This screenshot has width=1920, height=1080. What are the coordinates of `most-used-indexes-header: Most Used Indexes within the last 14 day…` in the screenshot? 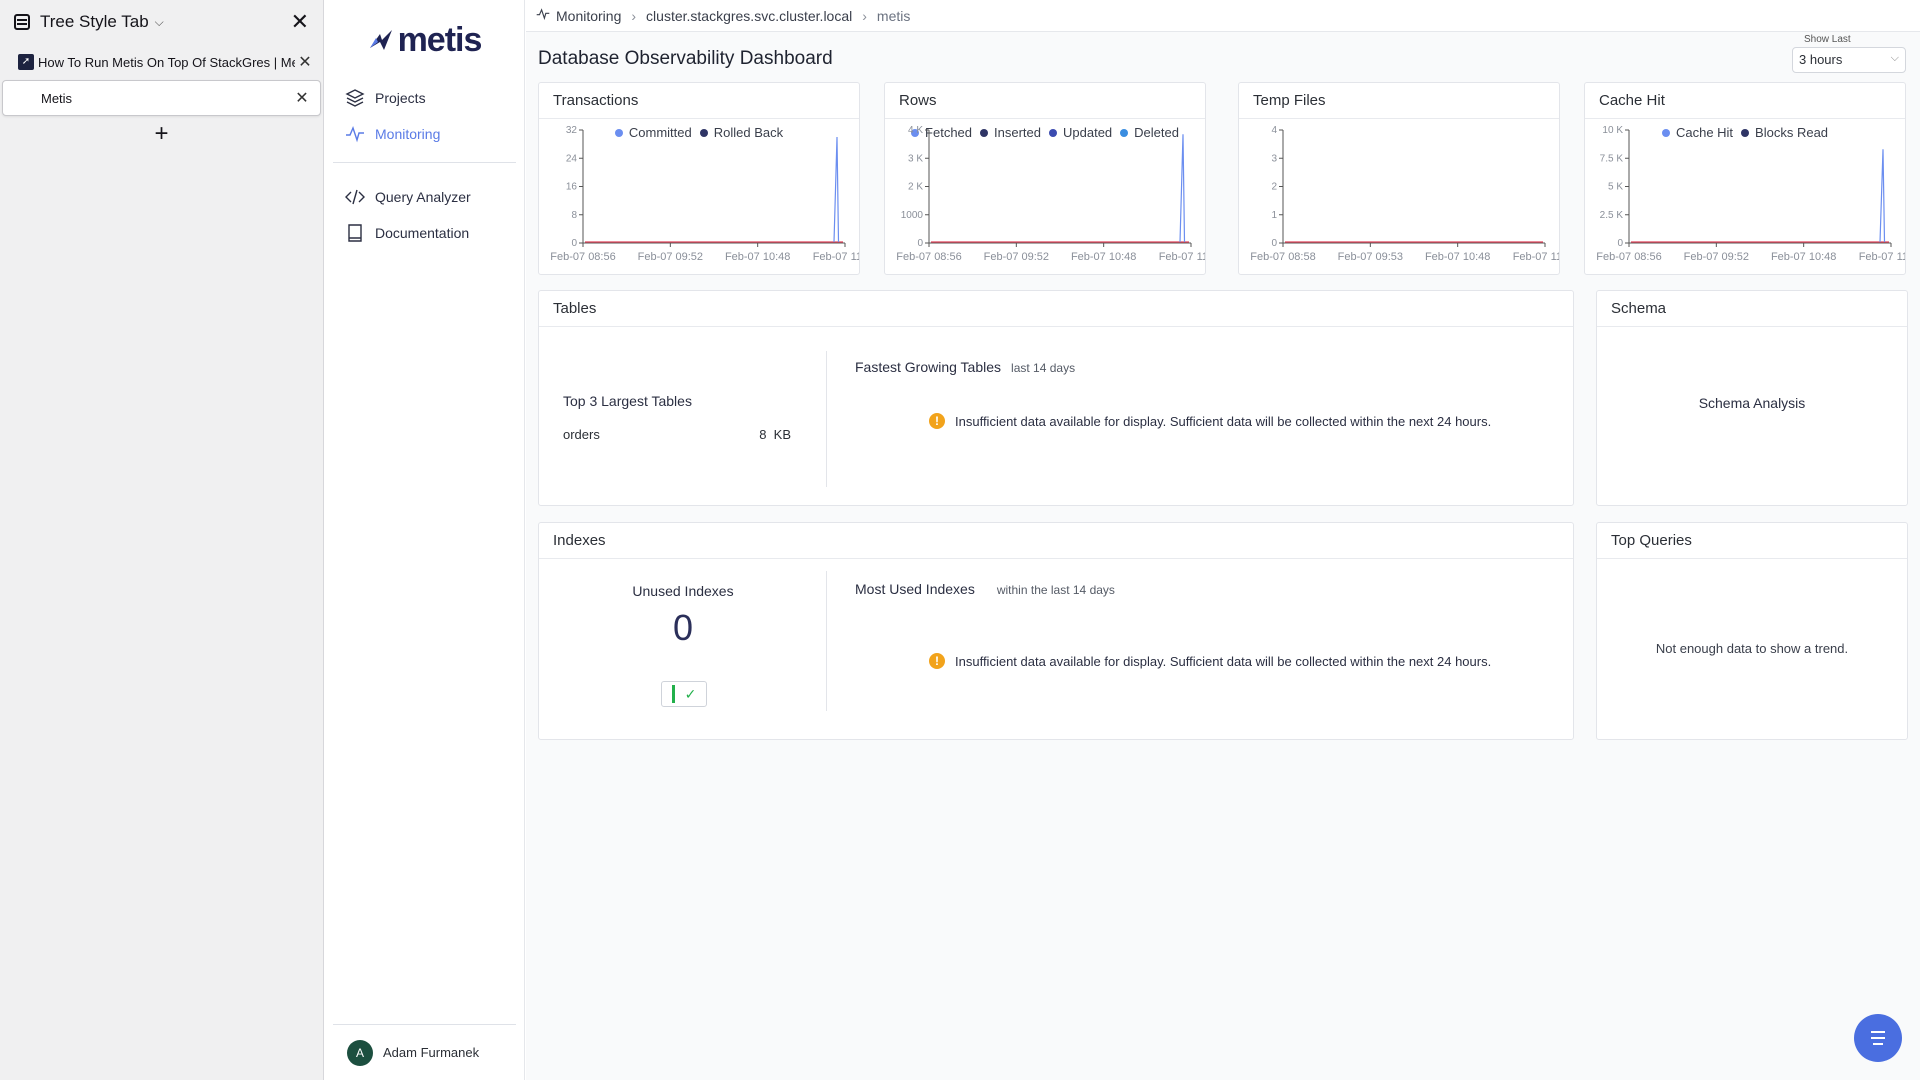 It's located at (985, 589).